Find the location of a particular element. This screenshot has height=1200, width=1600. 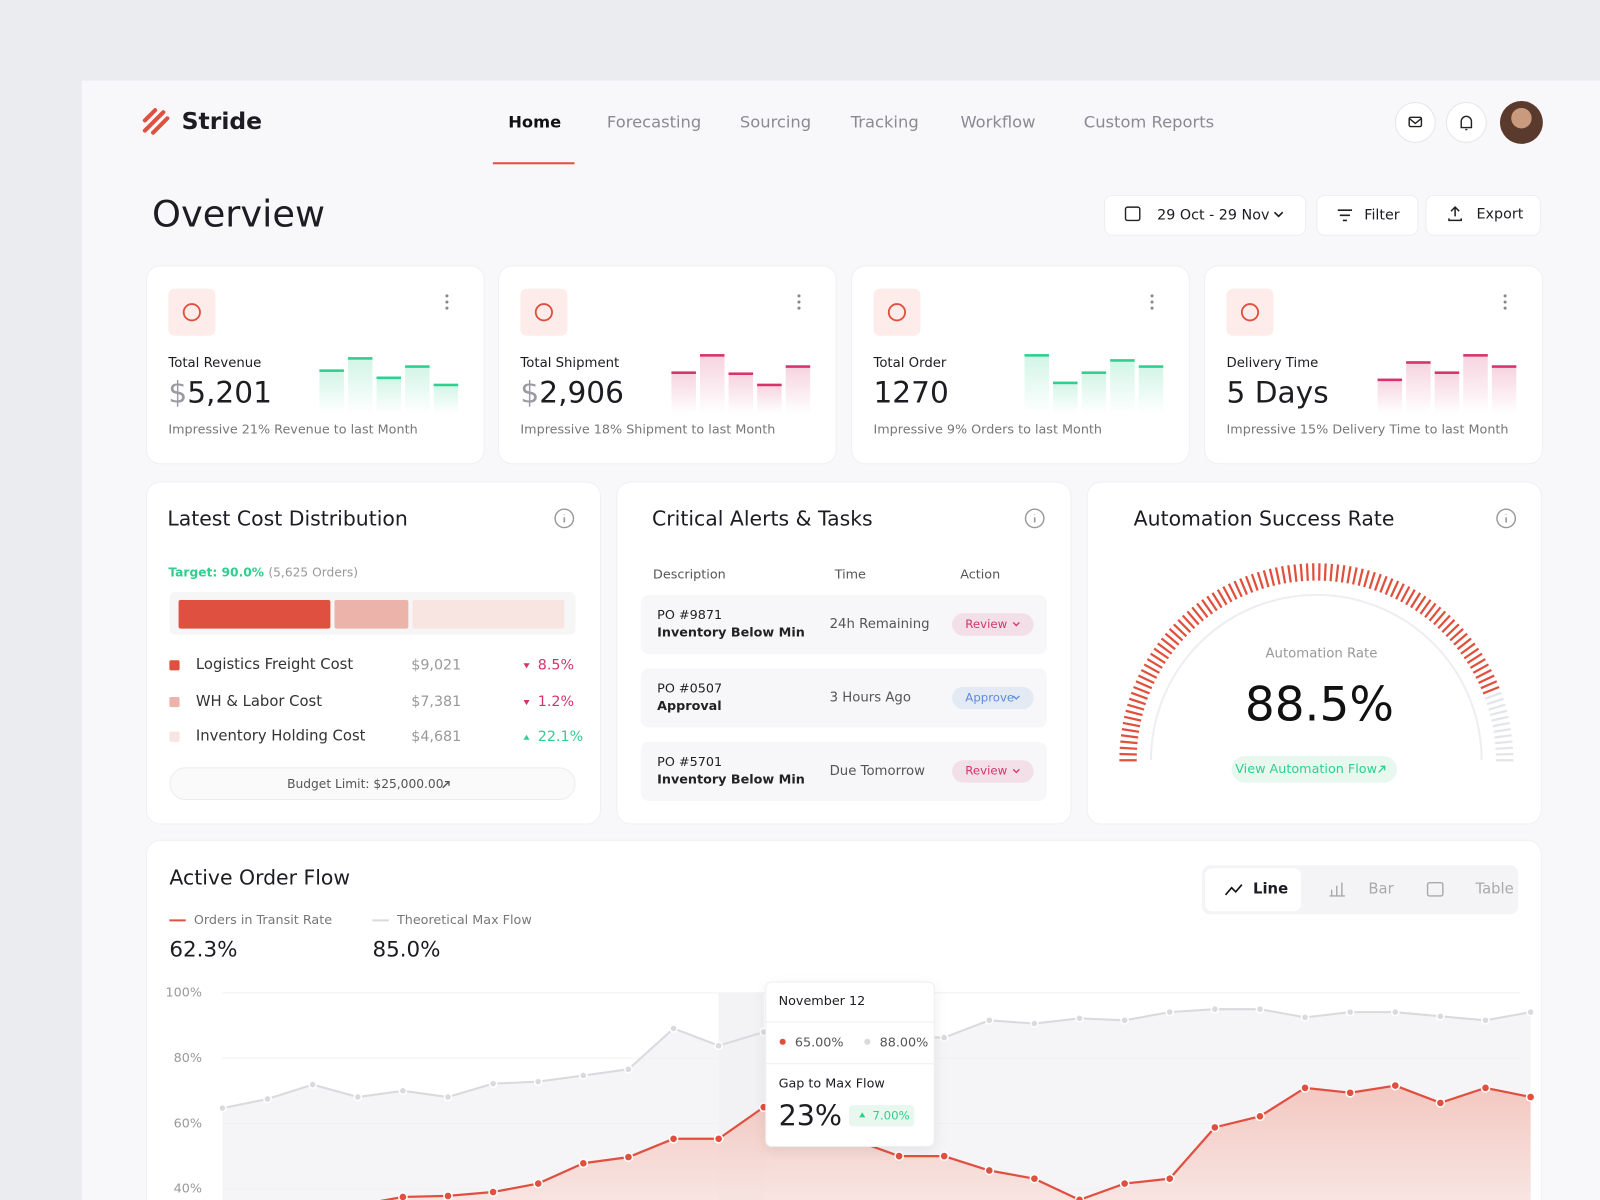

automation-link-label: View Automation Flow is located at coordinates (1306, 768).